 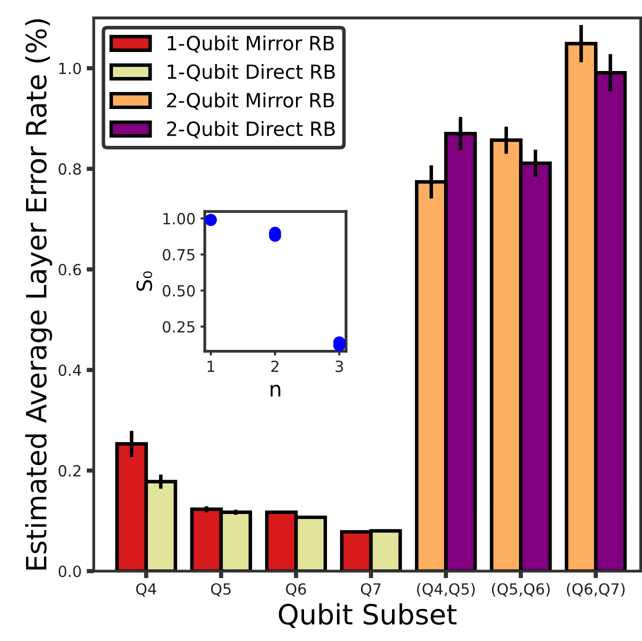 What do you see at coordinates (221, 590) in the screenshot?
I see `x-tick-label: Q5` at bounding box center [221, 590].